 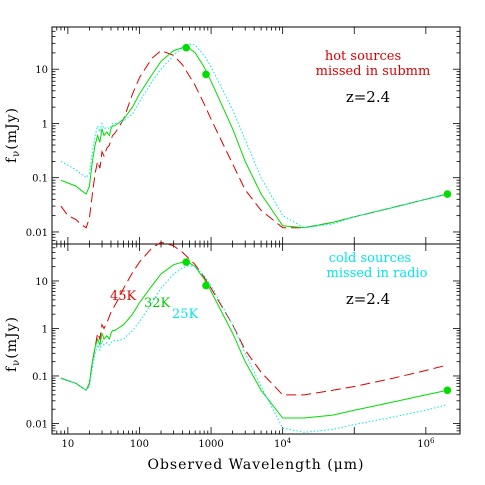 What do you see at coordinates (432, 441) in the screenshot?
I see `x-tick-exponent: 6` at bounding box center [432, 441].